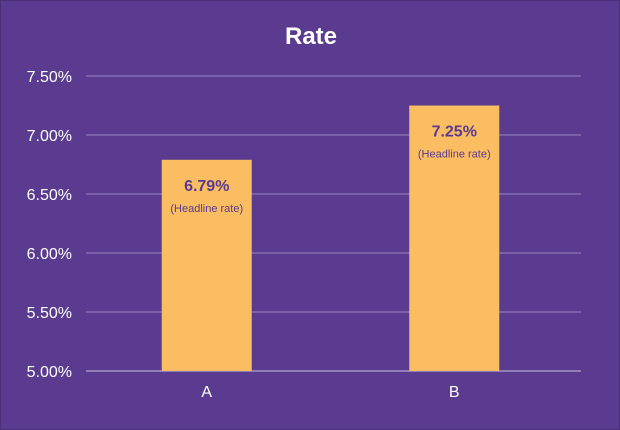  What do you see at coordinates (311, 36) in the screenshot?
I see `chart-title: Rate` at bounding box center [311, 36].